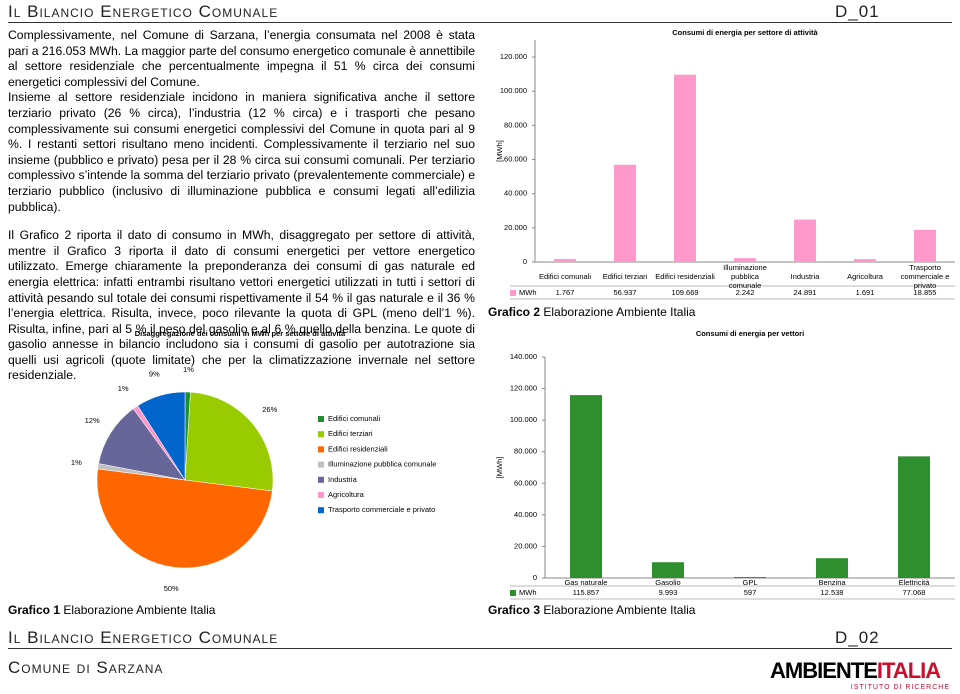 Image resolution: width=960 pixels, height=694 pixels. I want to click on header: Il Bilancio Energetico Comunale D_01, so click(480, 12).